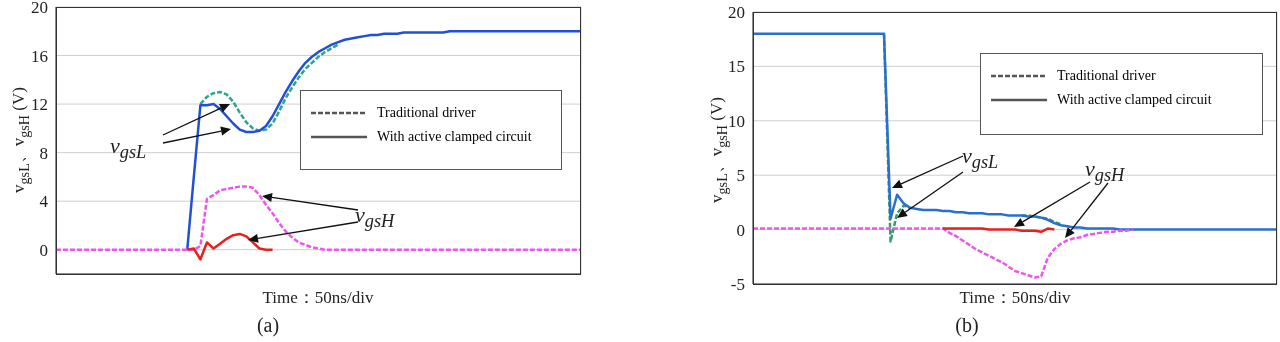 The width and height of the screenshot is (1280, 342). I want to click on y-tick-label: 4, so click(44, 202).